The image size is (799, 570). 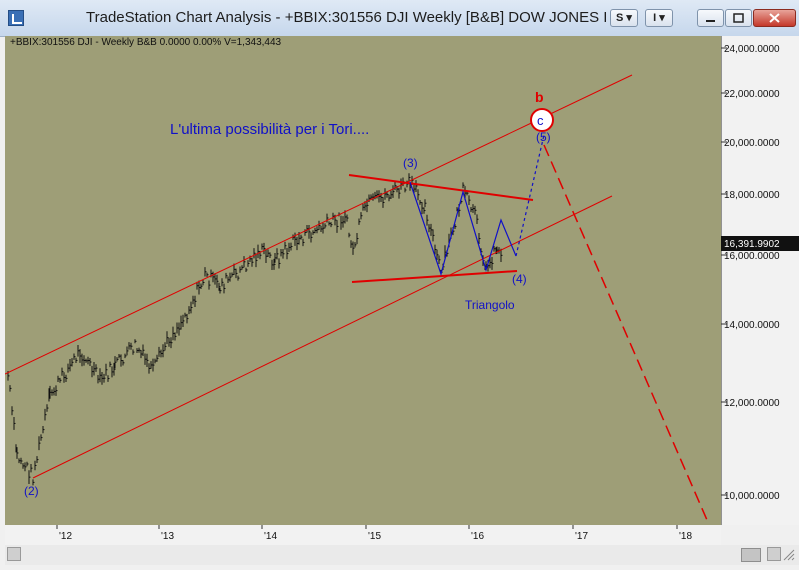 What do you see at coordinates (463, 229) in the screenshot?
I see `wave-sketch-line` at bounding box center [463, 229].